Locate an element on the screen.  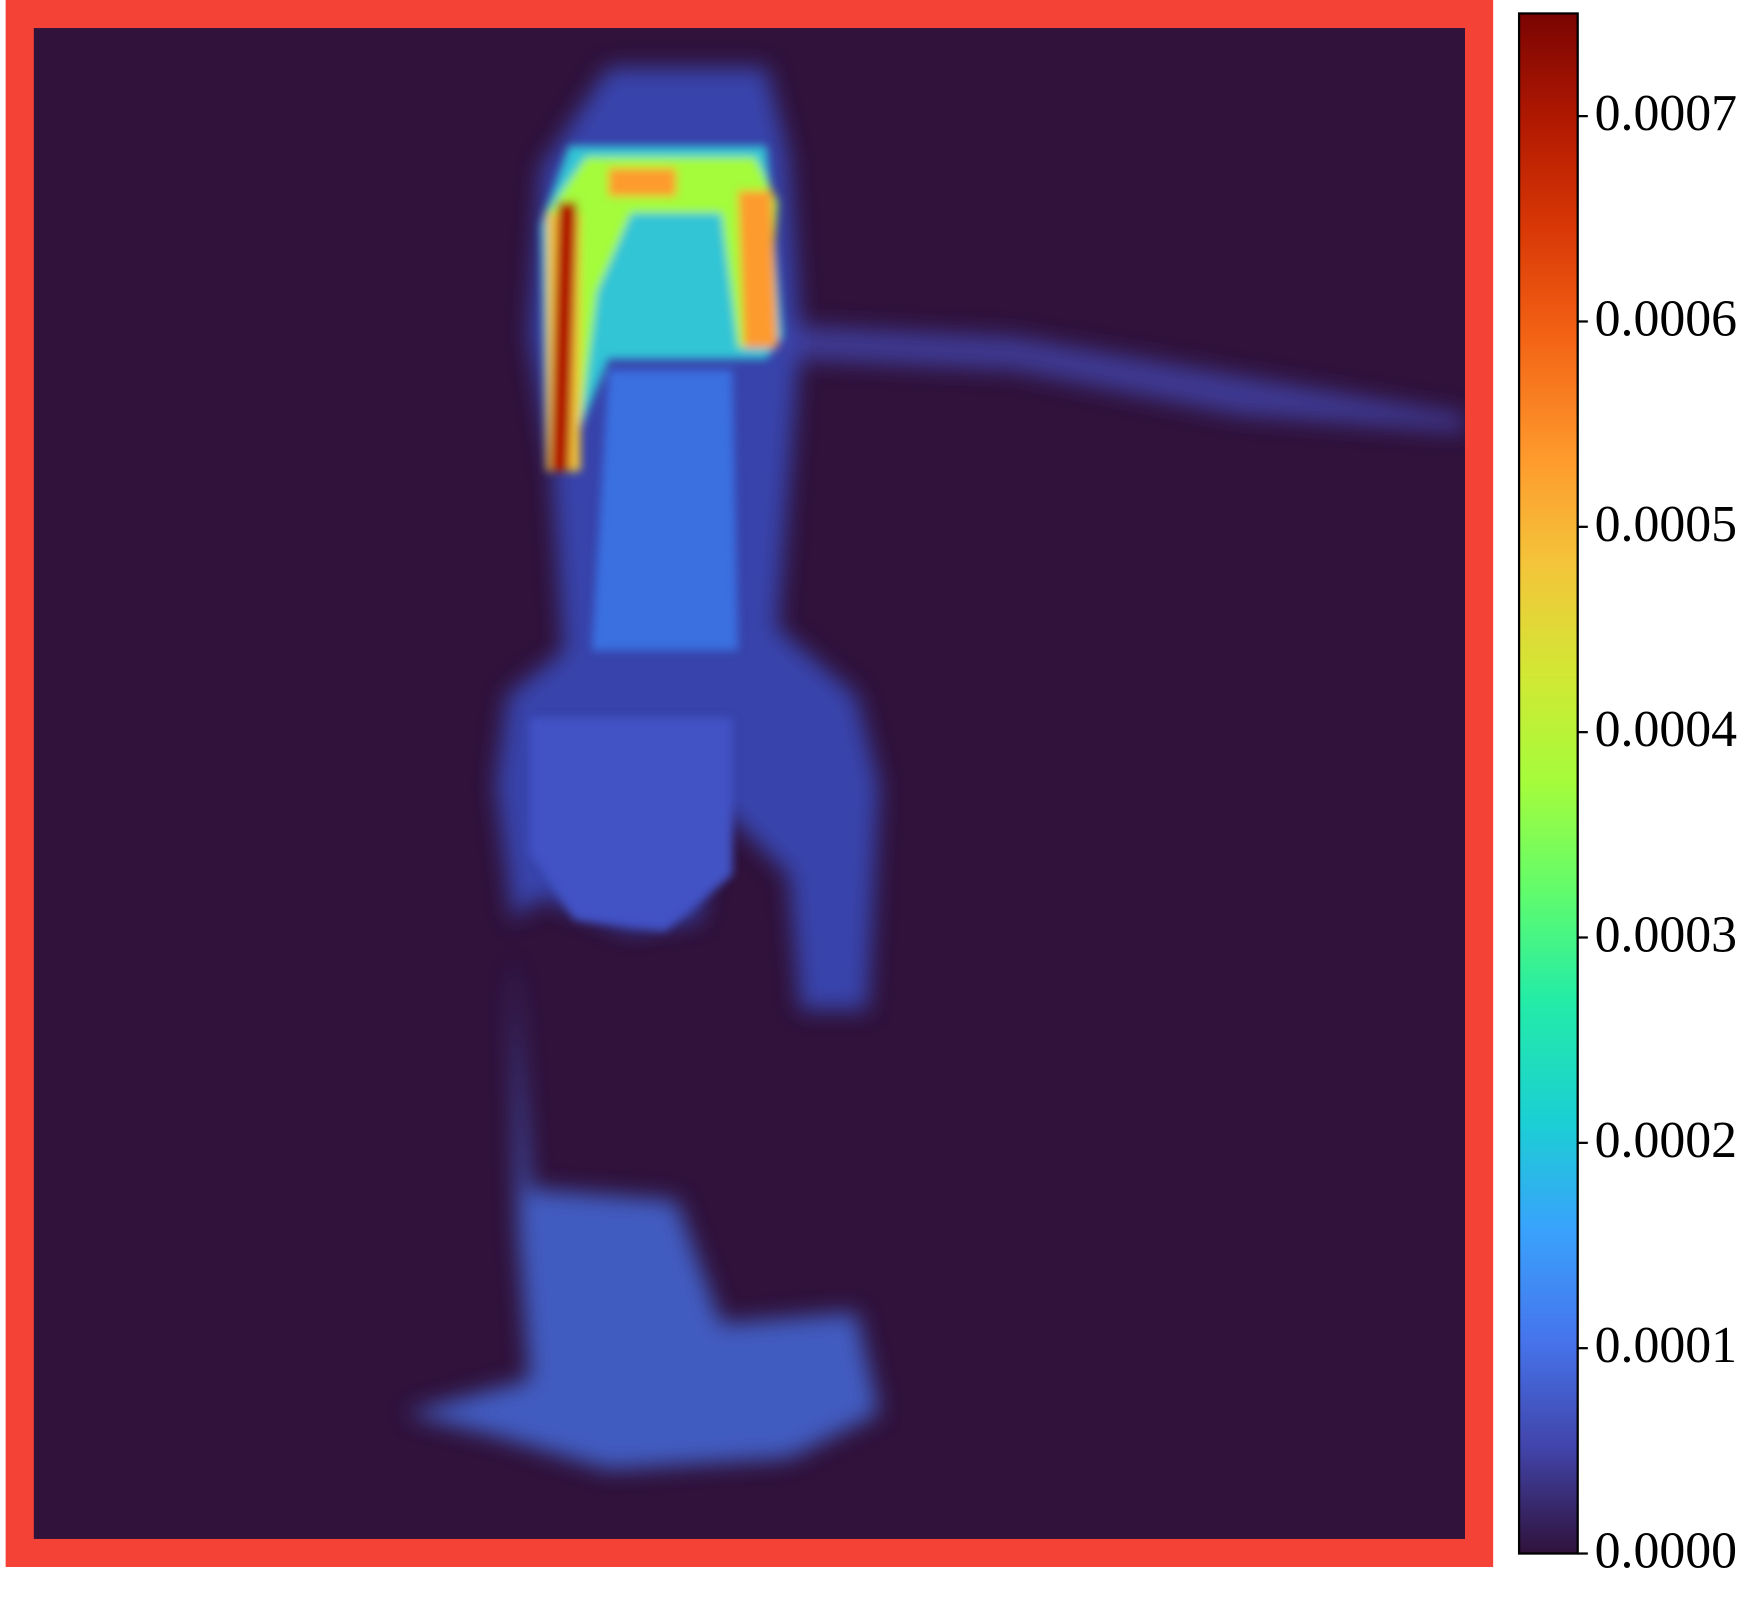
colorbar is located at coordinates (1548, 783).